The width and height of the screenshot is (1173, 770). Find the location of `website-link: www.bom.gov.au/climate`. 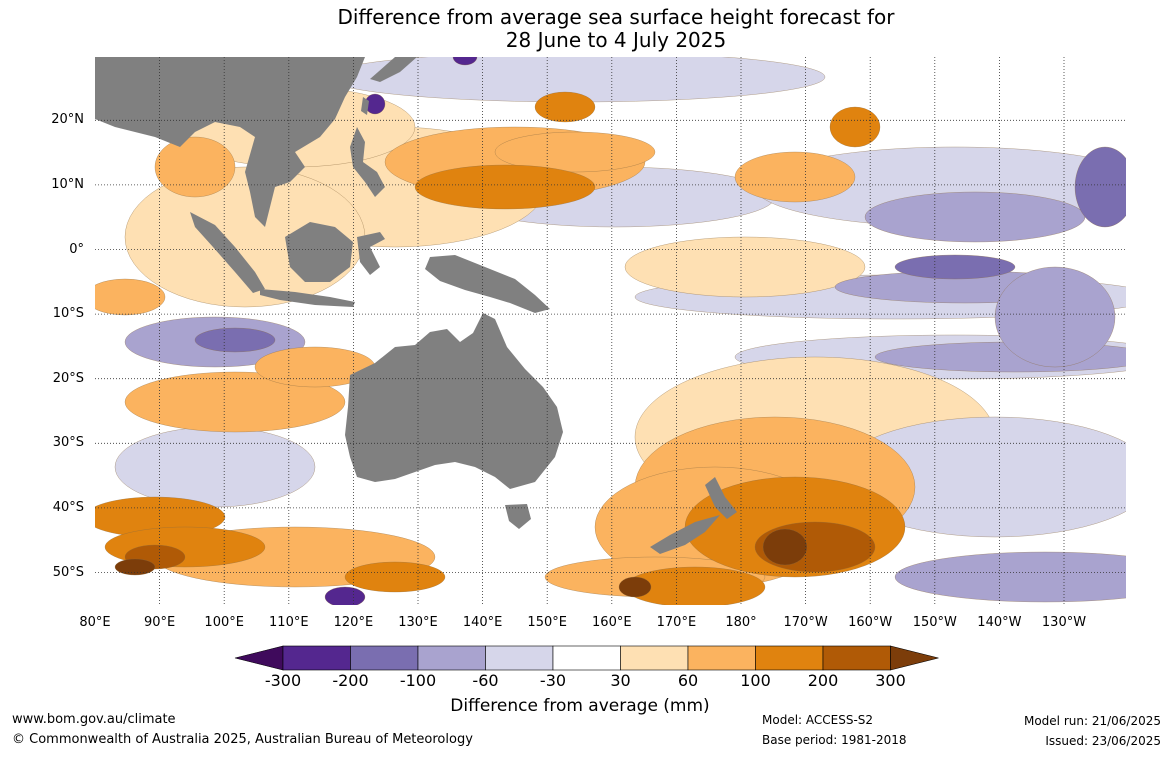

website-link: www.bom.gov.au/climate is located at coordinates (94, 719).